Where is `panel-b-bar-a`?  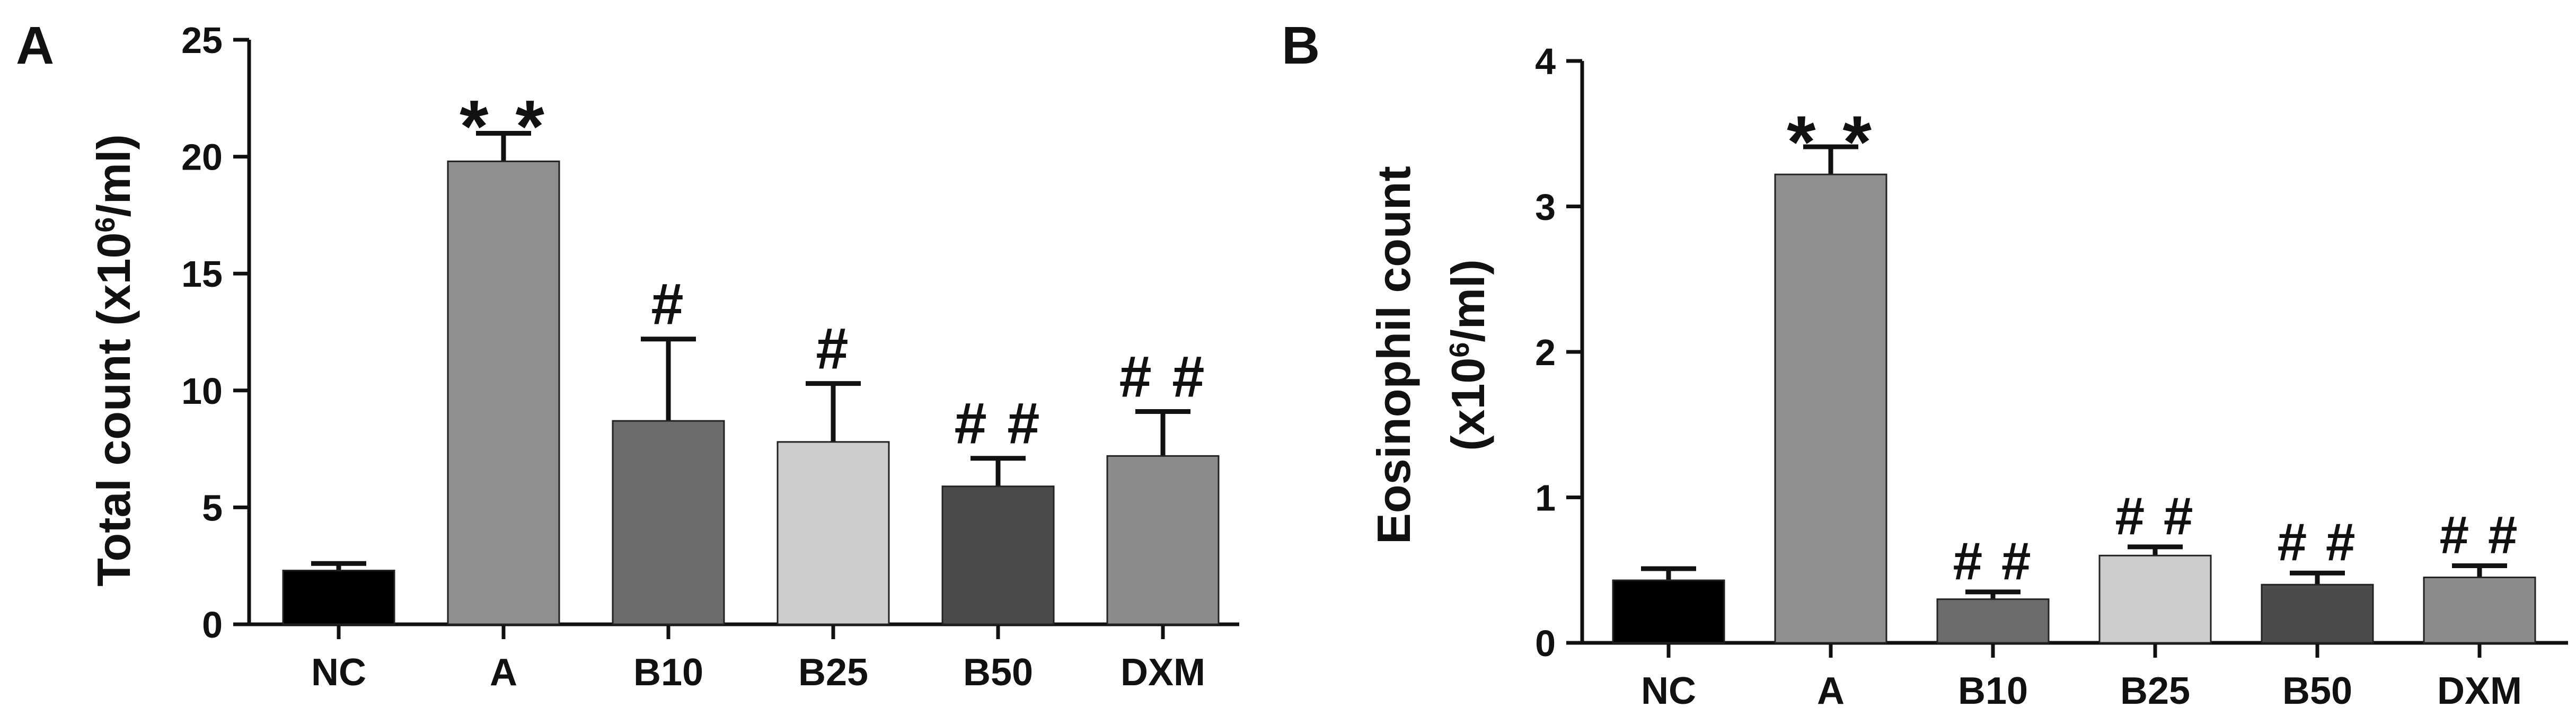
panel-b-bar-a is located at coordinates (1830, 408).